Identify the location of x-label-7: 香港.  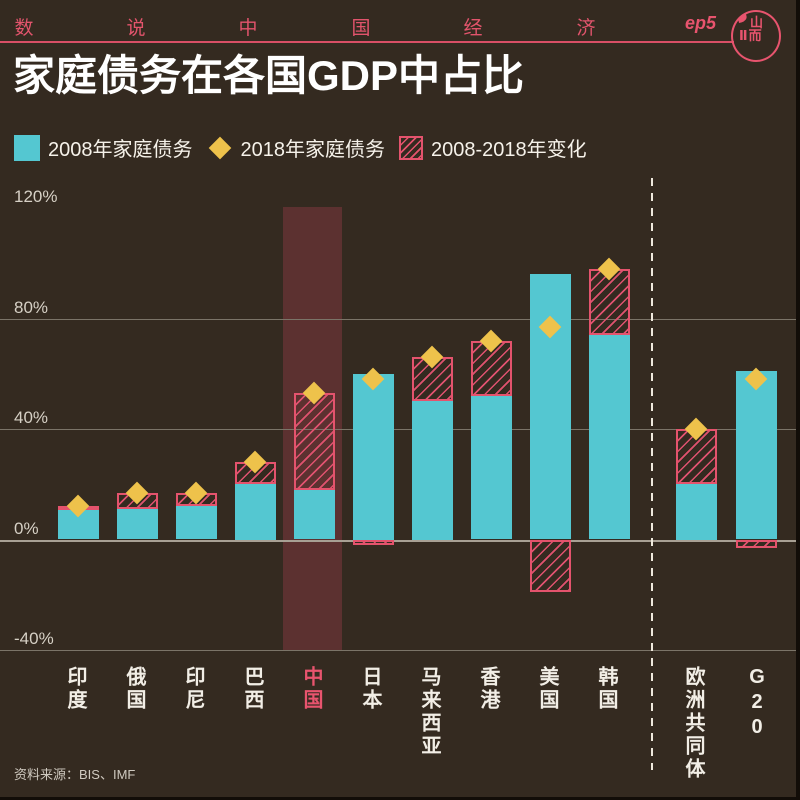
(488, 689).